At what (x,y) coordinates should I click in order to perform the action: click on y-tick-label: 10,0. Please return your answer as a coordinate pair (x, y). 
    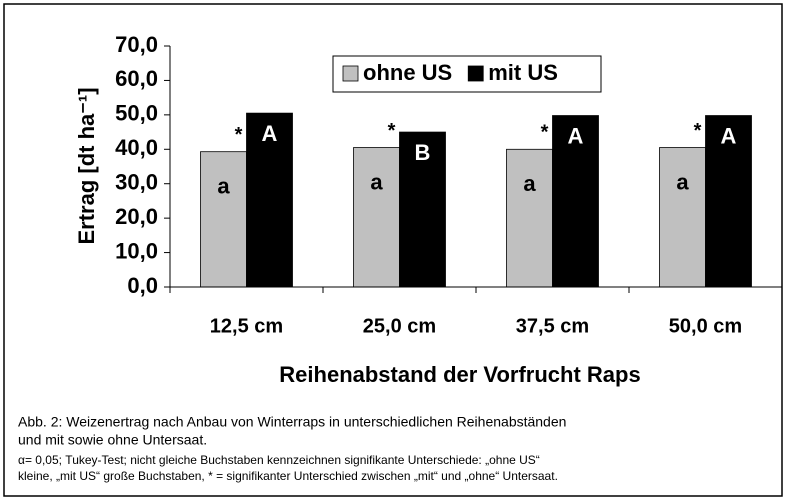
    Looking at the image, I should click on (136, 250).